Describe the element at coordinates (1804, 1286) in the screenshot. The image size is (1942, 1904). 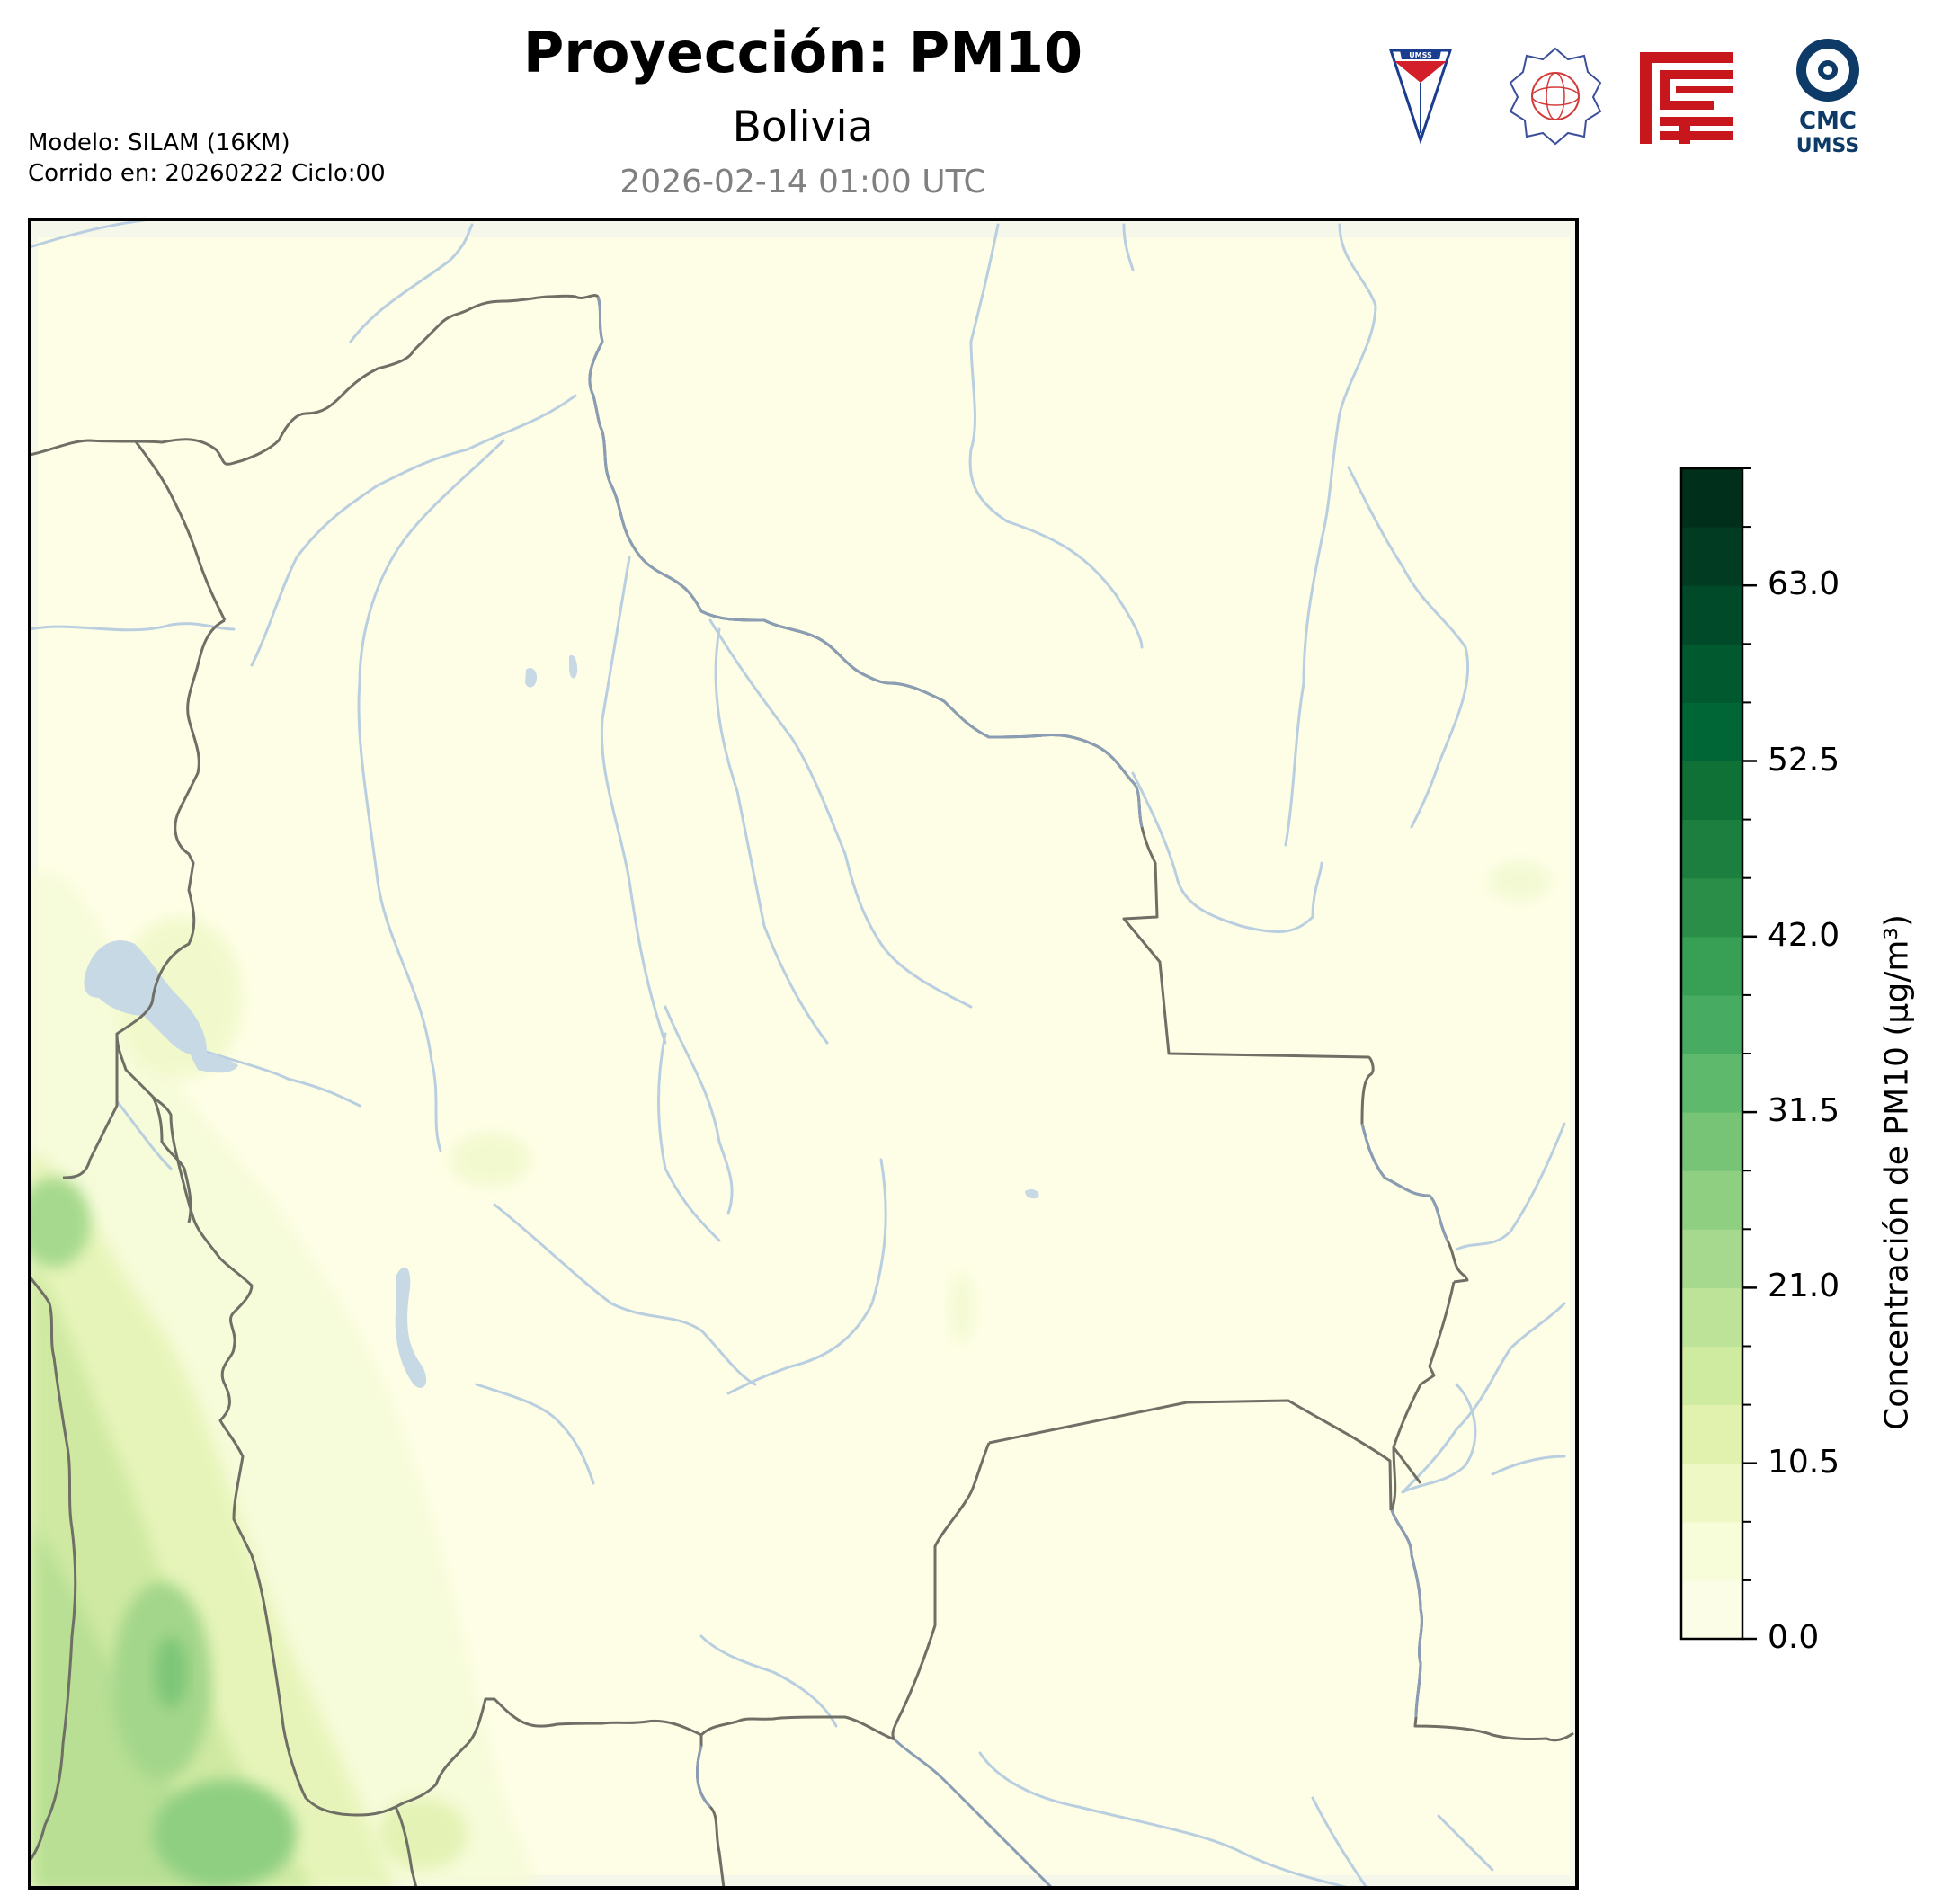
I see `colorbar-tick-label: 21.0` at that location.